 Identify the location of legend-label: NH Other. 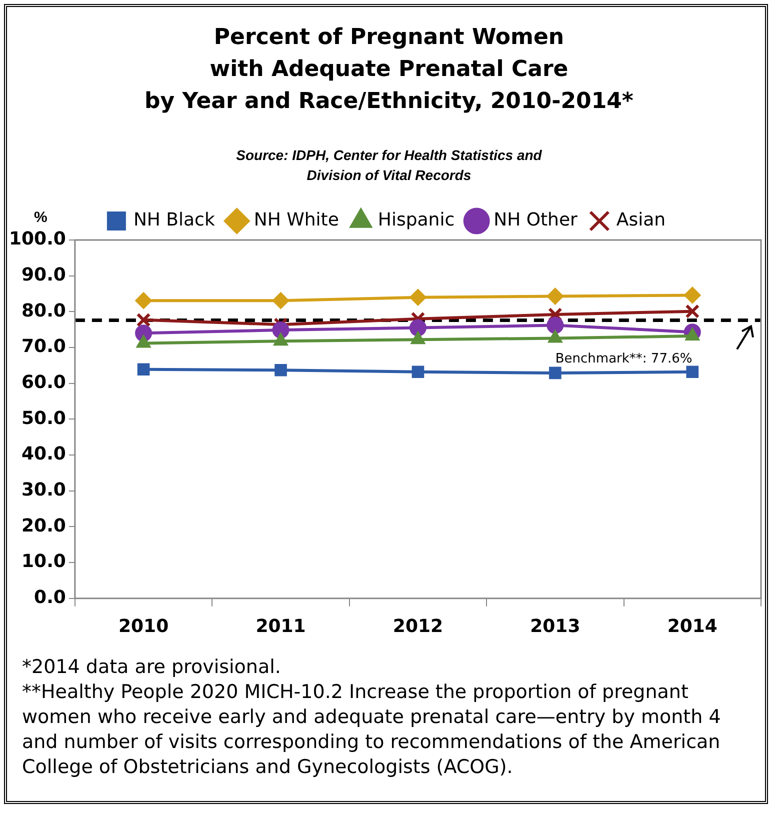
(536, 220).